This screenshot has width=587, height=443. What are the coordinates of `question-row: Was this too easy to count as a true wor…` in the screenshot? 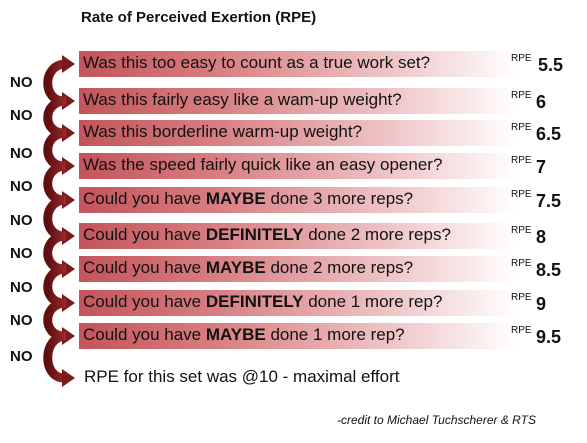 It's located at (298, 64).